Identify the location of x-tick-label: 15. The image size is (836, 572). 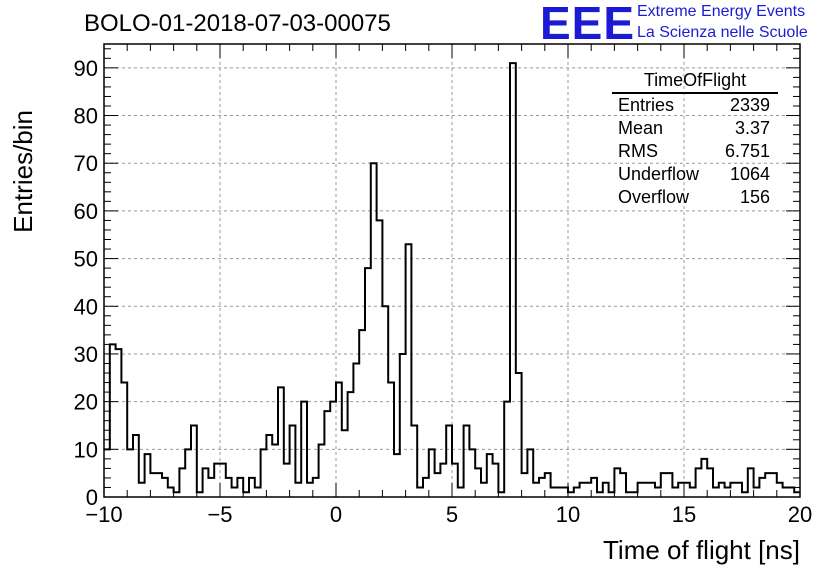
(684, 514).